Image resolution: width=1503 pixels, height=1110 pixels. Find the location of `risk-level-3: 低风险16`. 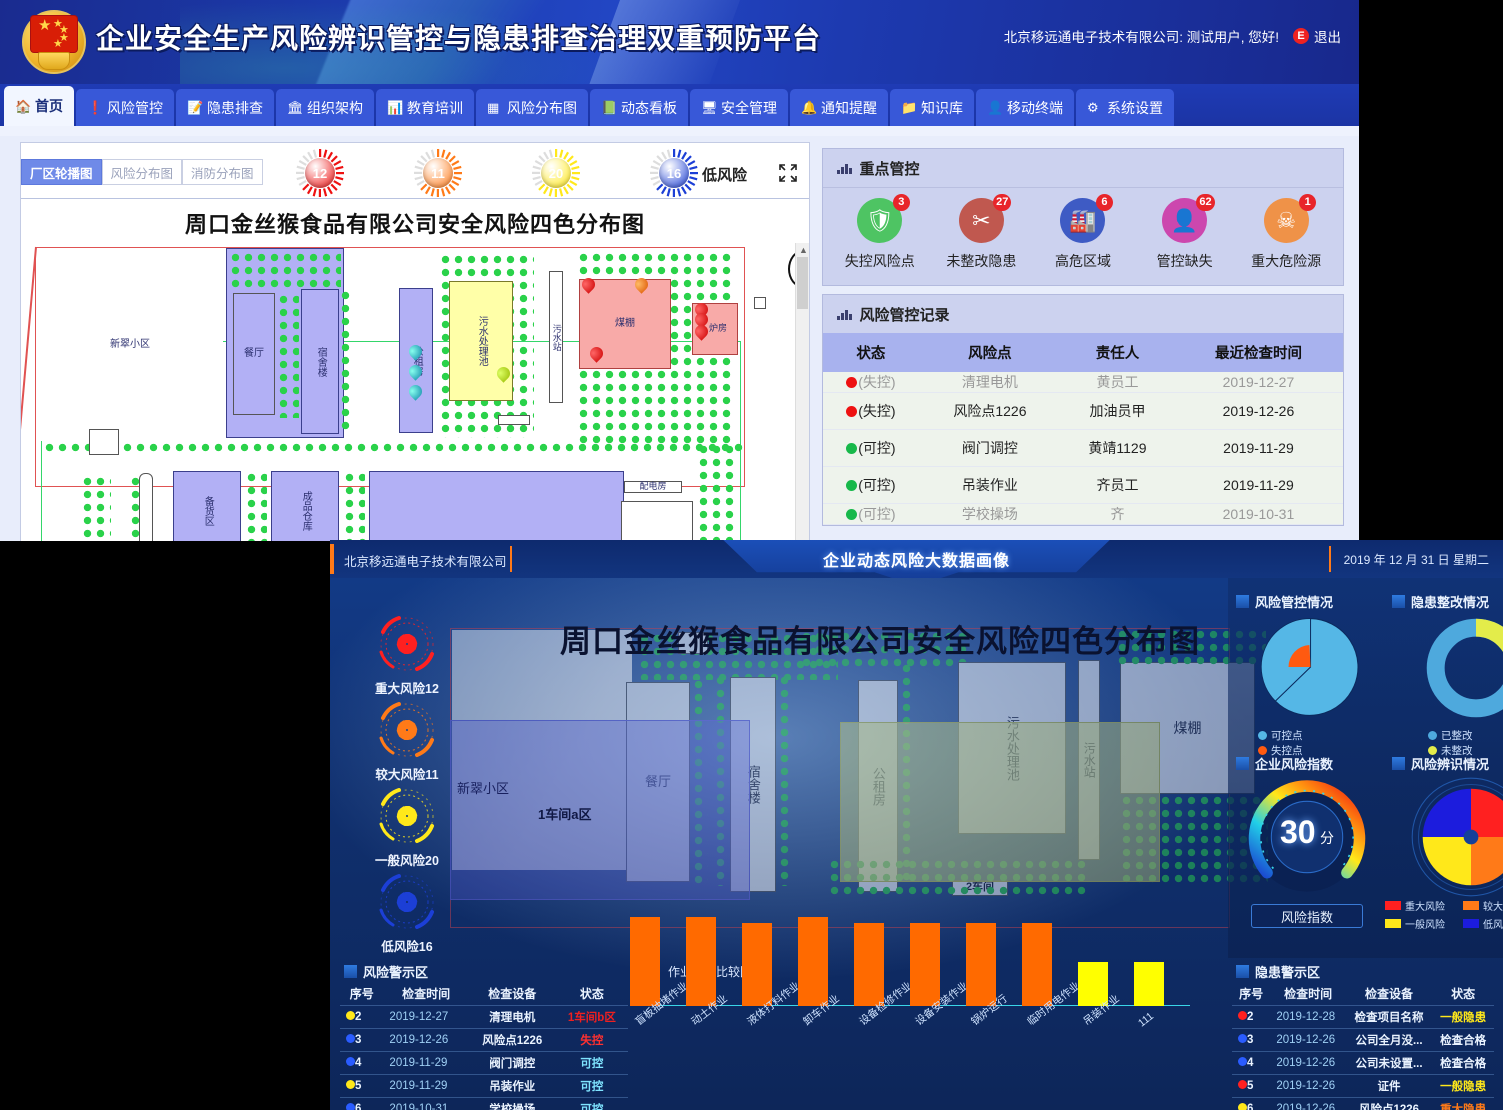

risk-level-3: 低风险16 is located at coordinates (407, 912).